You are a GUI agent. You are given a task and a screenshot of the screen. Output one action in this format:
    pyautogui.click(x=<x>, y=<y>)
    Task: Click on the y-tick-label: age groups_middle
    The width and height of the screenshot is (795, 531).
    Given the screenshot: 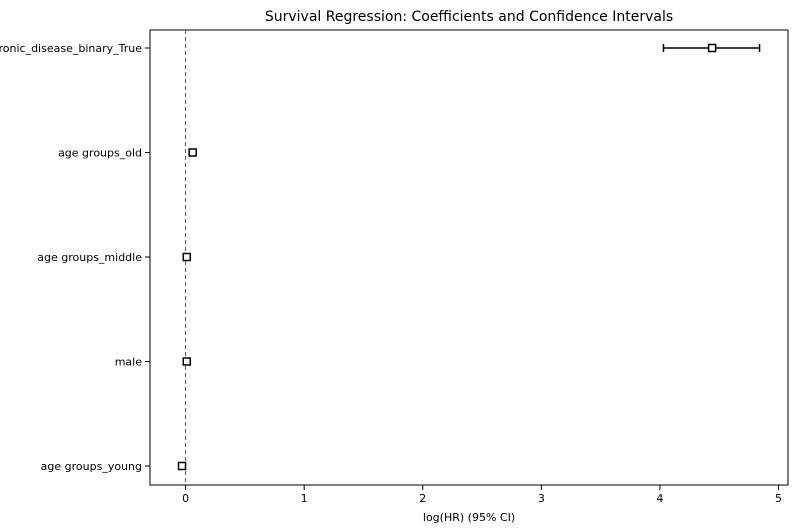 What is the action you would take?
    pyautogui.click(x=89, y=257)
    